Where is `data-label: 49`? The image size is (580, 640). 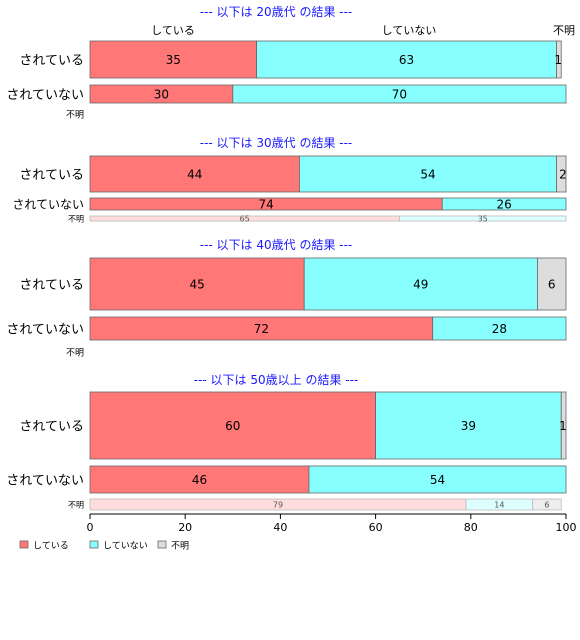 data-label: 49 is located at coordinates (420, 285).